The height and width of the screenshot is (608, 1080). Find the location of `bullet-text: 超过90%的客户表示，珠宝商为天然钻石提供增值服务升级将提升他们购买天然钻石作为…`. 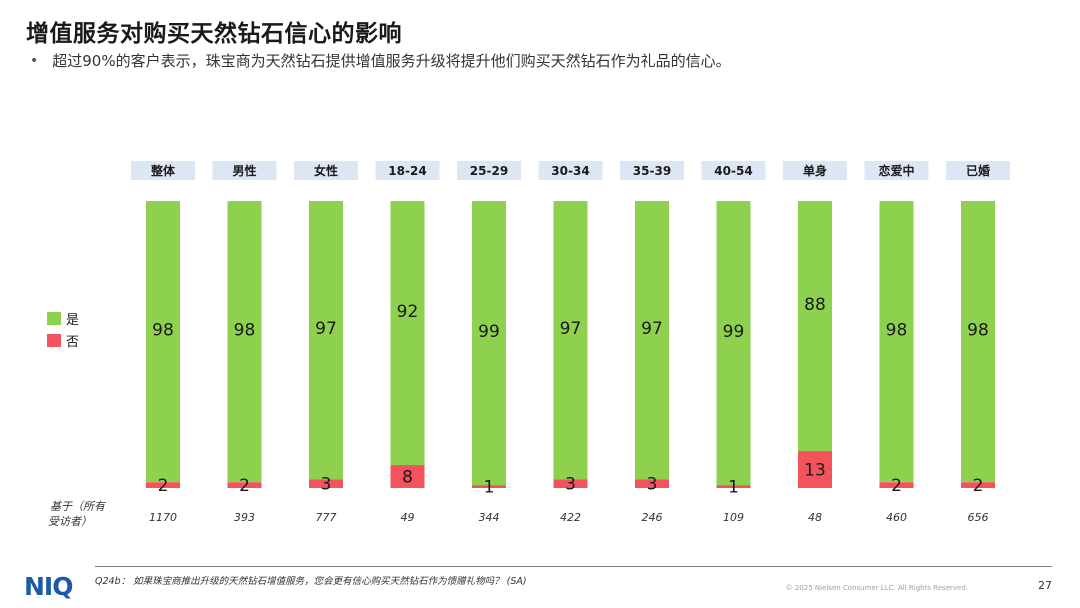

bullet-text: 超过90%的客户表示，珠宝商为天然钻石提供增值服务升级将提升他们购买天然钻石作为… is located at coordinates (391, 61).